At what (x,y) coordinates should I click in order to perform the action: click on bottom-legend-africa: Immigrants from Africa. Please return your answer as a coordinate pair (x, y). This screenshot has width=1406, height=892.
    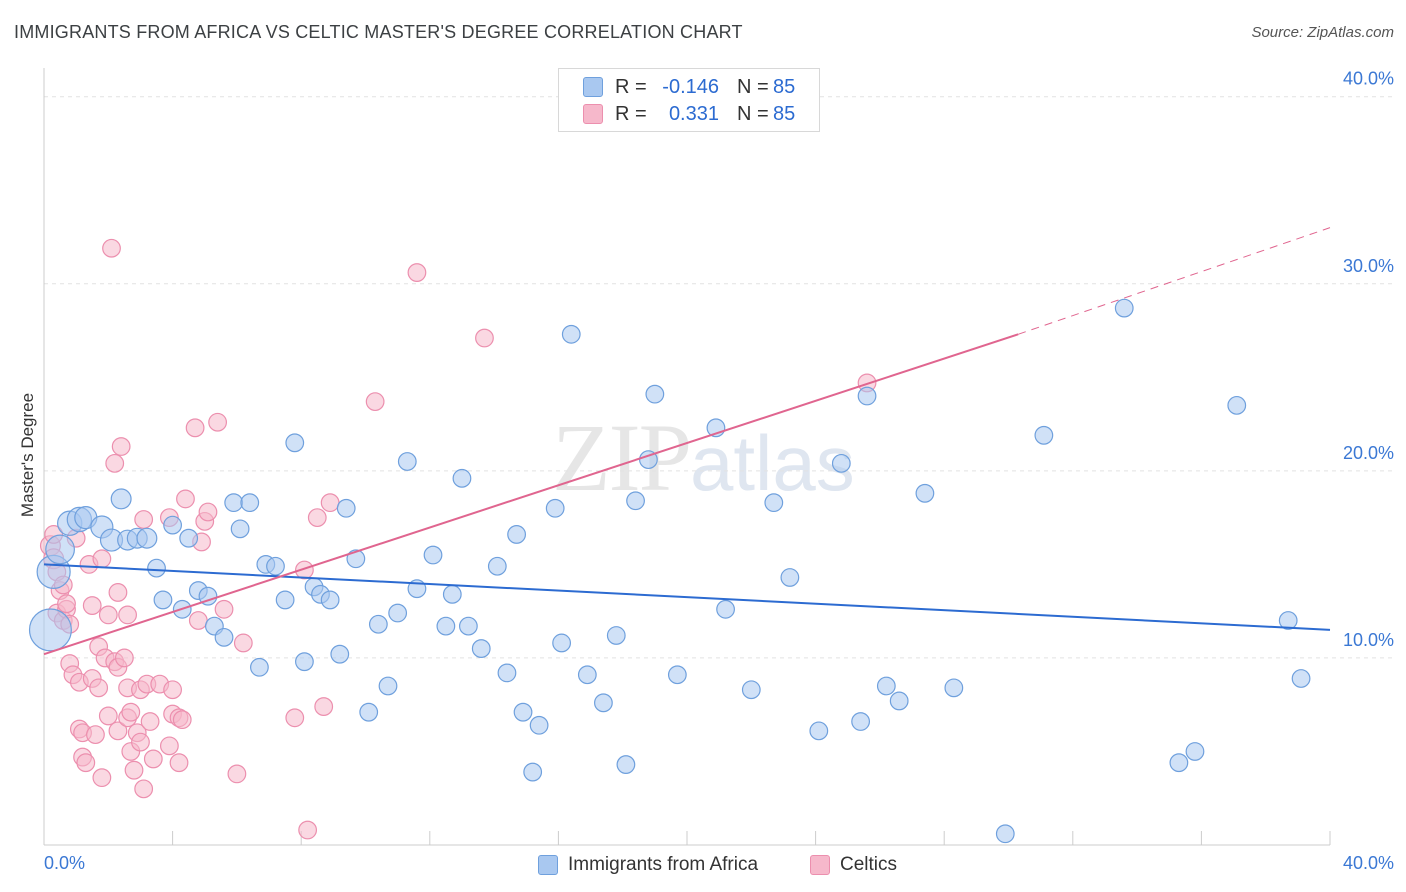
    Looking at the image, I should click on (648, 865).